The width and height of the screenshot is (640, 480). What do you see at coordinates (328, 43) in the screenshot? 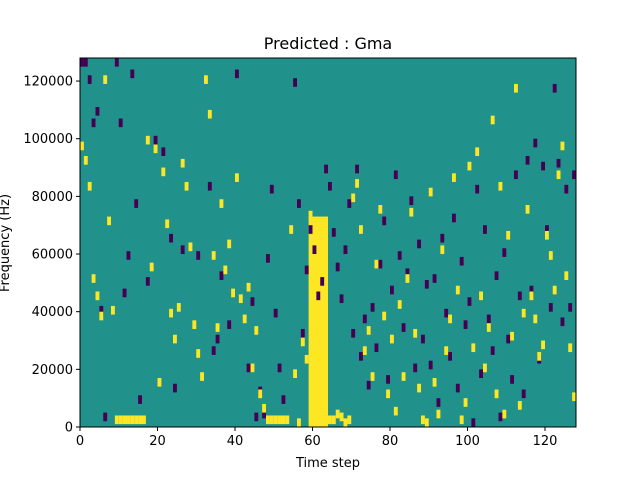
I see `chart-title: Predicted : Gma` at bounding box center [328, 43].